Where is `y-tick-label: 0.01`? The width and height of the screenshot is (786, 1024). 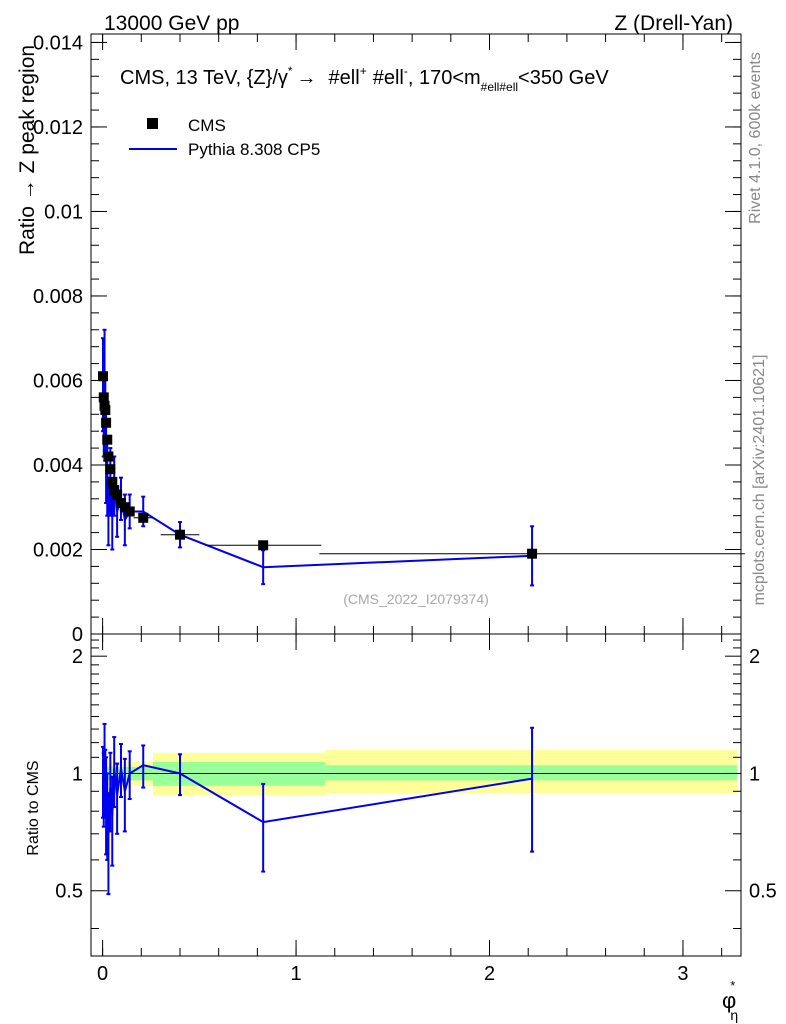
y-tick-label: 0.01 is located at coordinates (63, 212).